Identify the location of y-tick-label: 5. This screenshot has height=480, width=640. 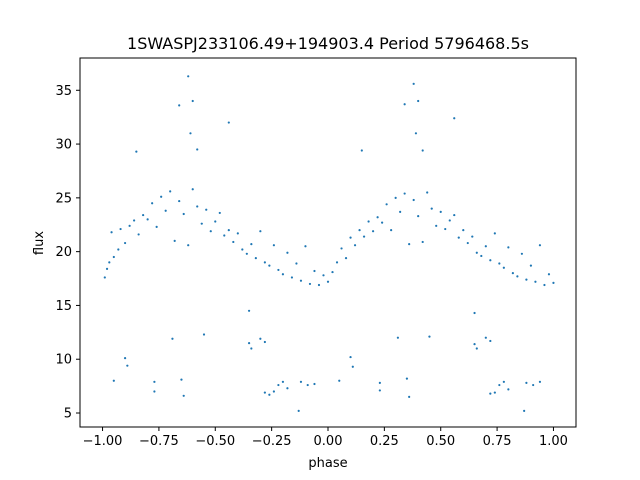
(68, 414).